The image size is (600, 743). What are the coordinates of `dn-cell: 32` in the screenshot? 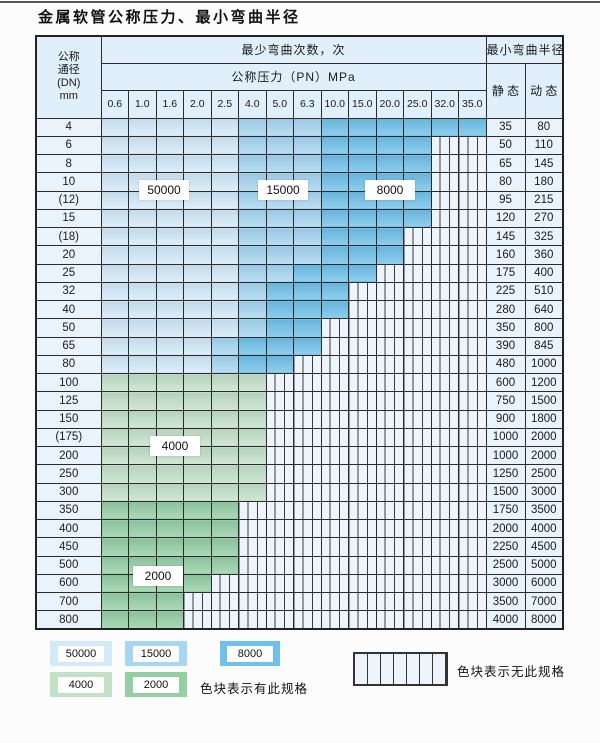 It's located at (68, 291).